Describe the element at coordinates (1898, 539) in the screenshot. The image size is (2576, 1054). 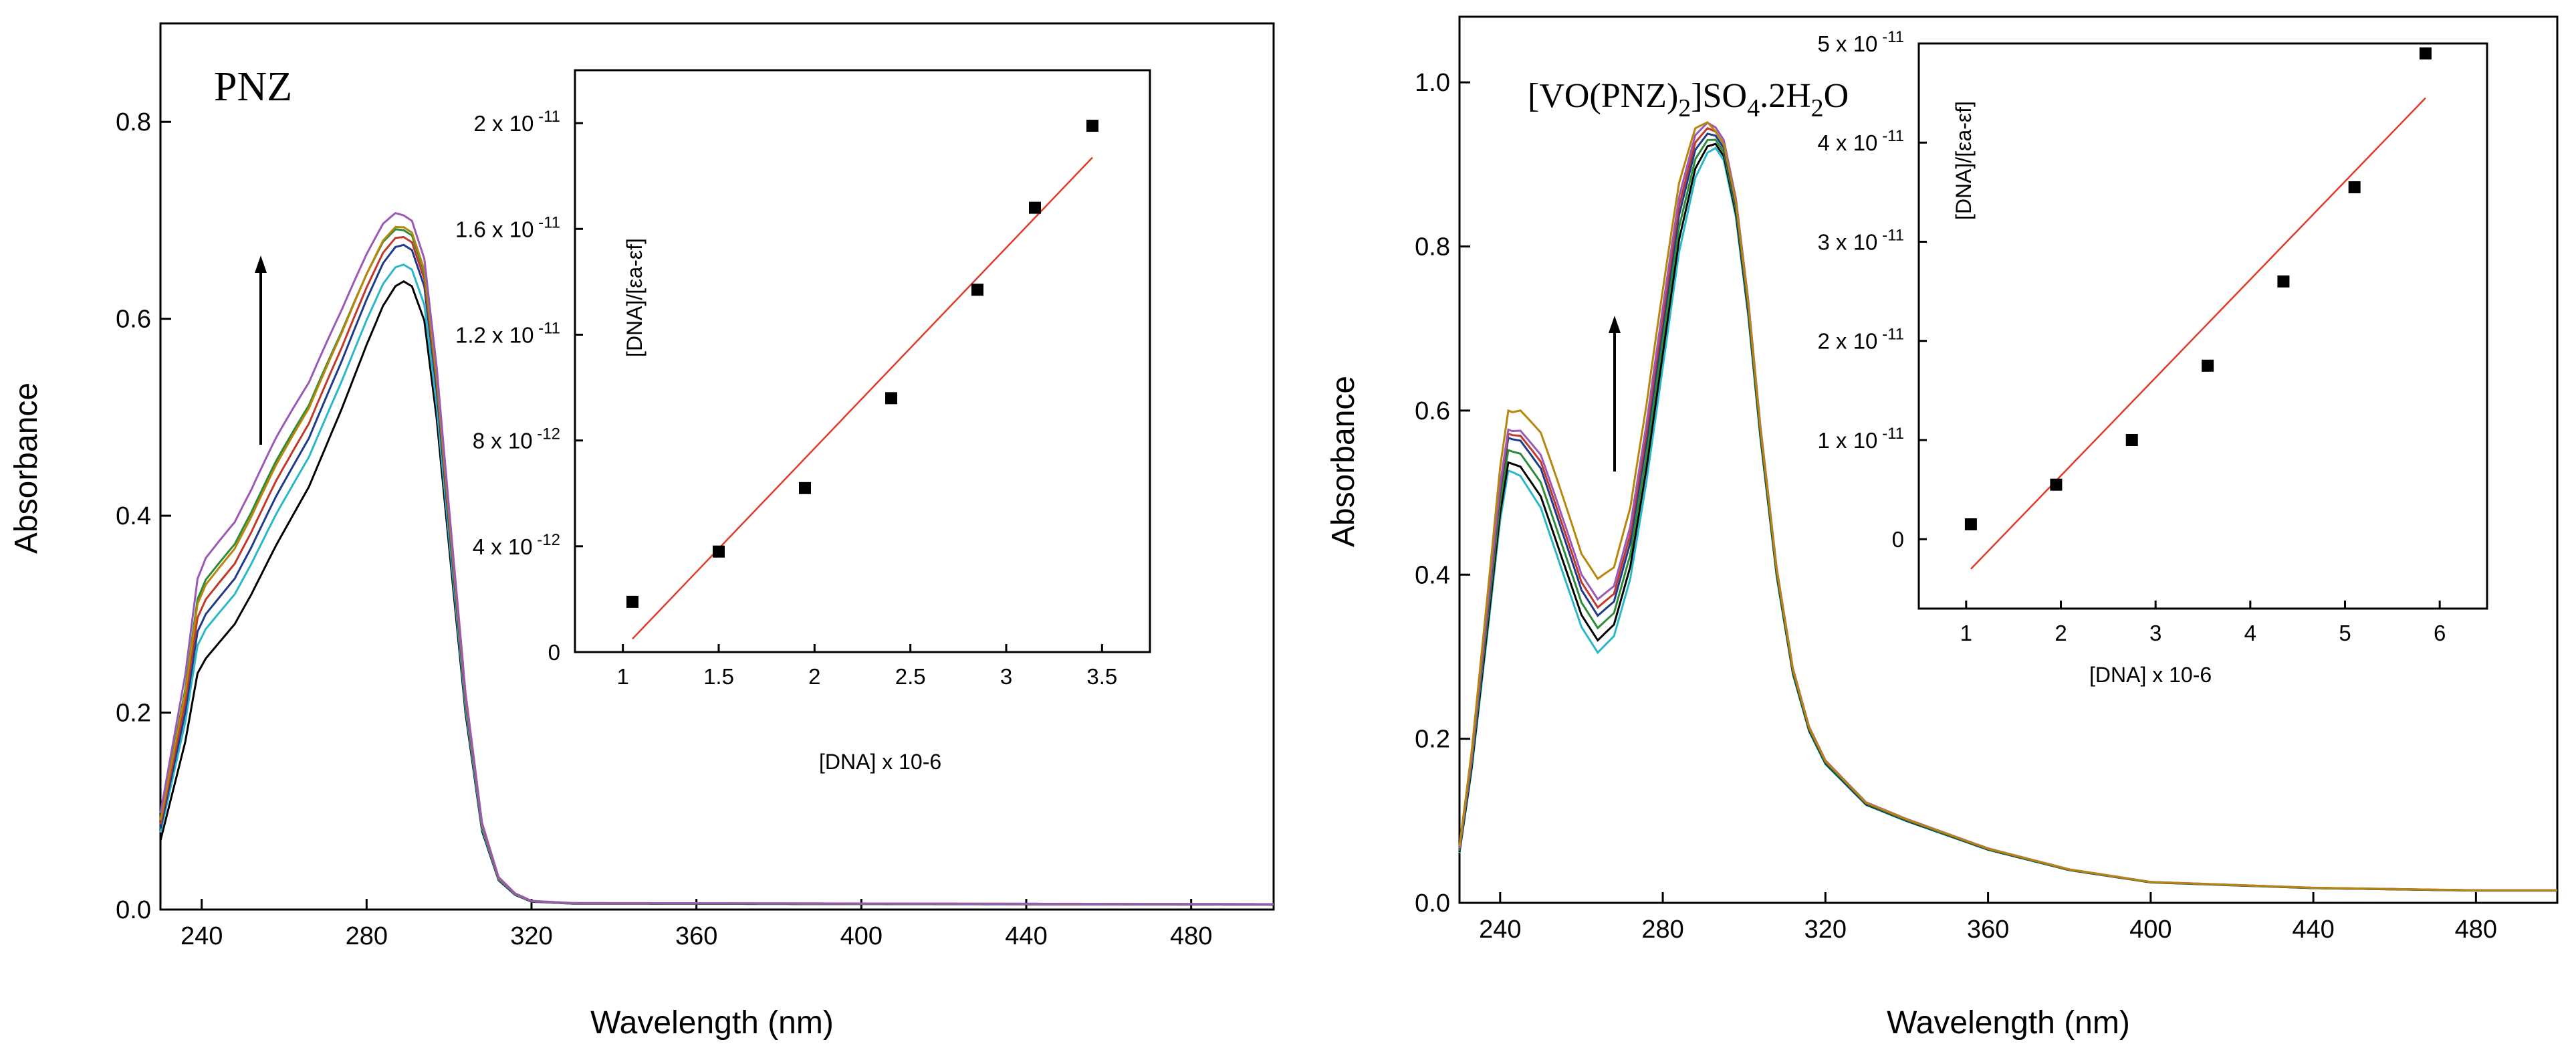
I see `right-inset-y-tick-label: 0` at that location.